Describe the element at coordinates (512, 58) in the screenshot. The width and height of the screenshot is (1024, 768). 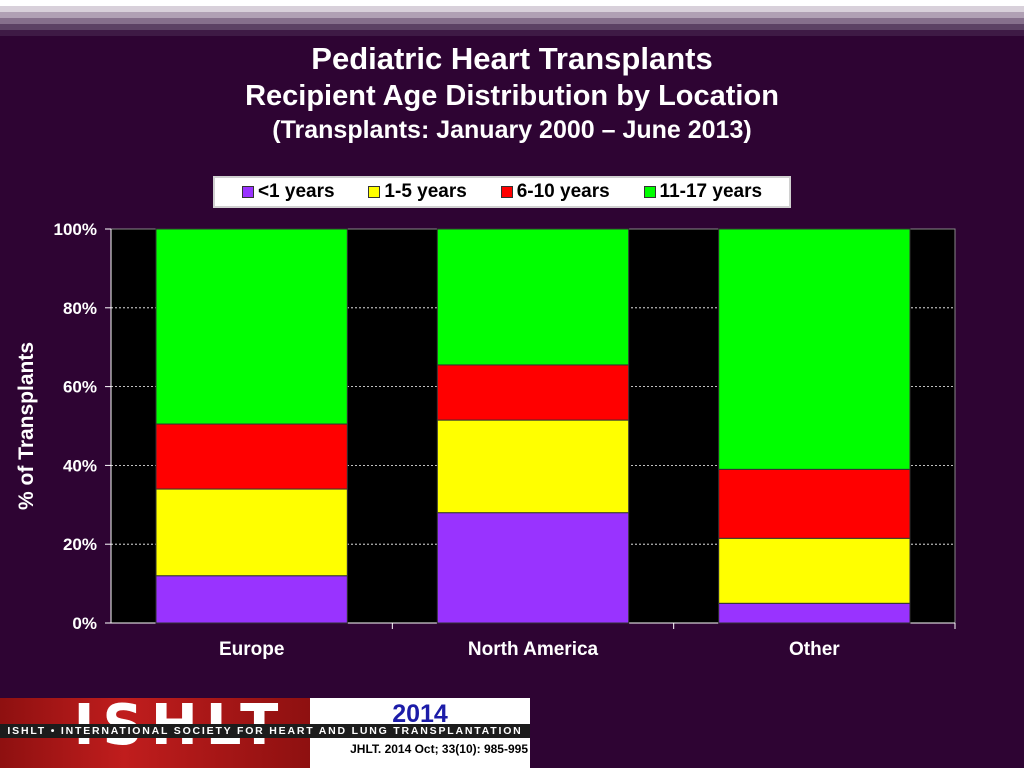
I see `chart-title: Pediatric Heart Transplants` at that location.